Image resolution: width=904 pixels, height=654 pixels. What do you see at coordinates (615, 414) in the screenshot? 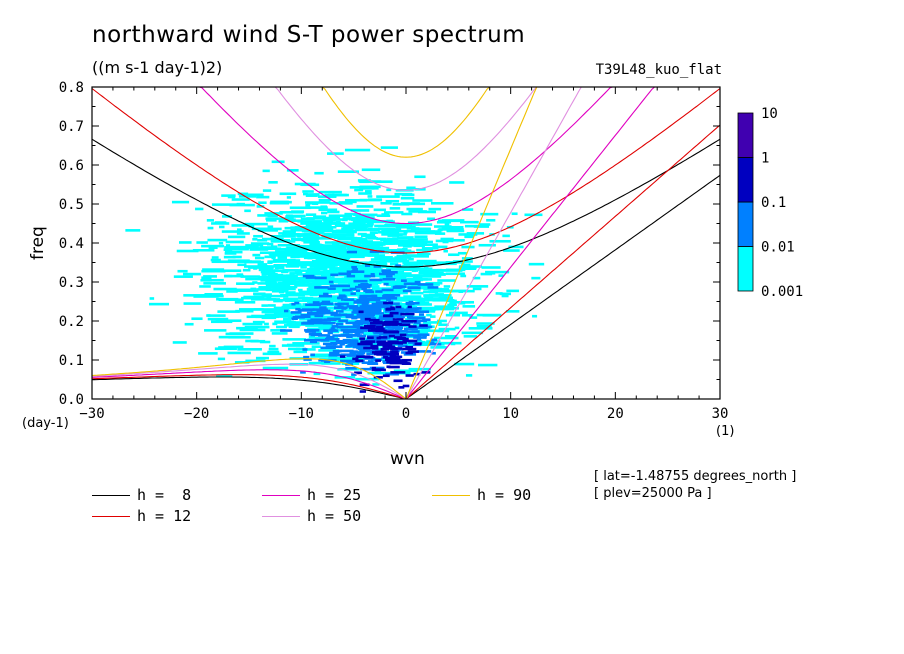
I see `x-tick-label: 20` at bounding box center [615, 414].